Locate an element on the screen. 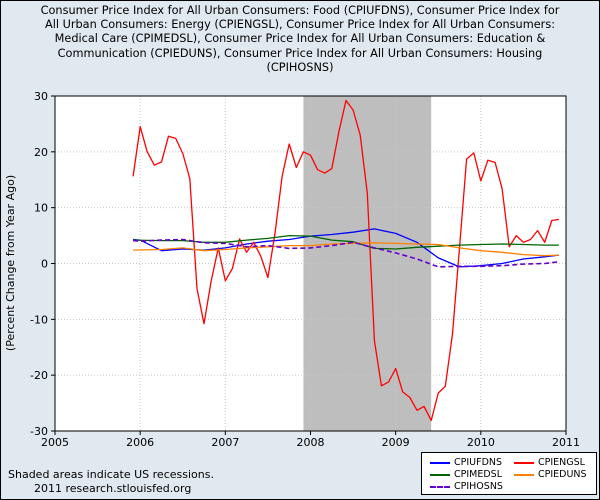  y-tick-label: 0 is located at coordinates (44, 264).